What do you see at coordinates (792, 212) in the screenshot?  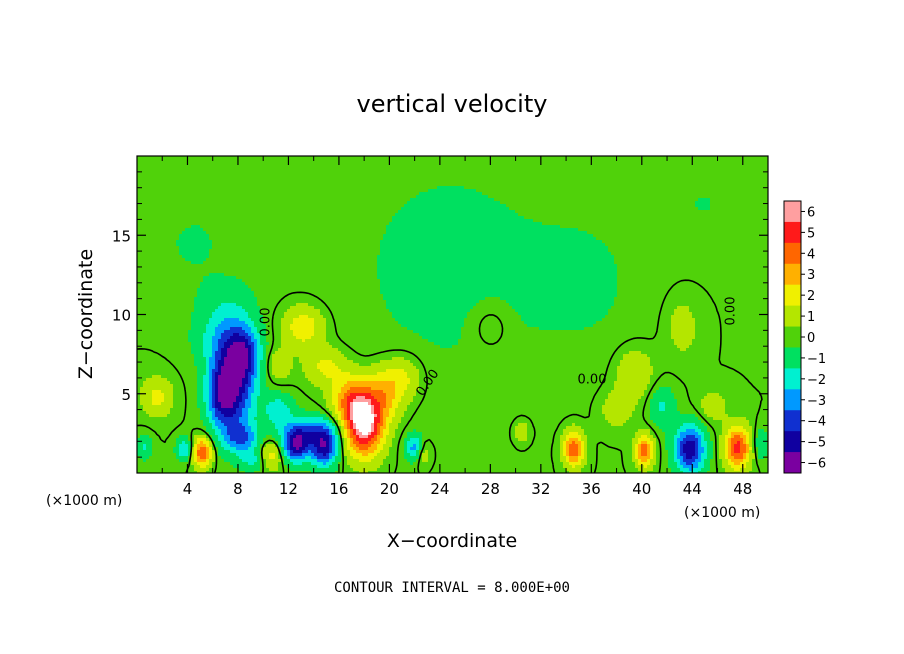 I see `colorbar-swatch` at bounding box center [792, 212].